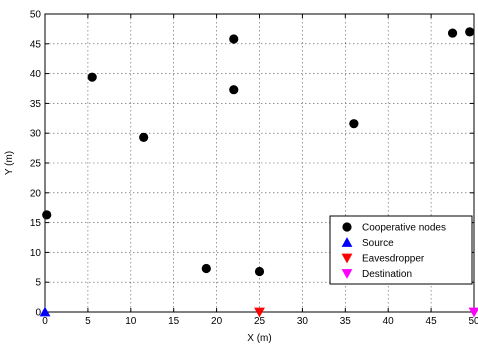 The image size is (478, 345). What do you see at coordinates (36, 15) in the screenshot?
I see `y-tick-label: 50` at bounding box center [36, 15].